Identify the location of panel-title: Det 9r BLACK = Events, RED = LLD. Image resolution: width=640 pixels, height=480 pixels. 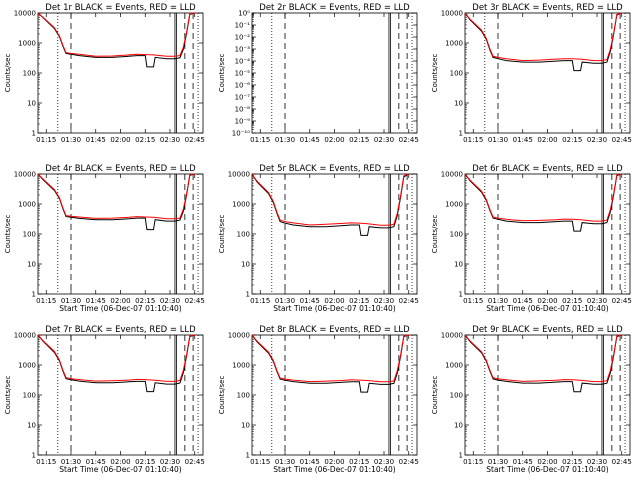
(547, 330).